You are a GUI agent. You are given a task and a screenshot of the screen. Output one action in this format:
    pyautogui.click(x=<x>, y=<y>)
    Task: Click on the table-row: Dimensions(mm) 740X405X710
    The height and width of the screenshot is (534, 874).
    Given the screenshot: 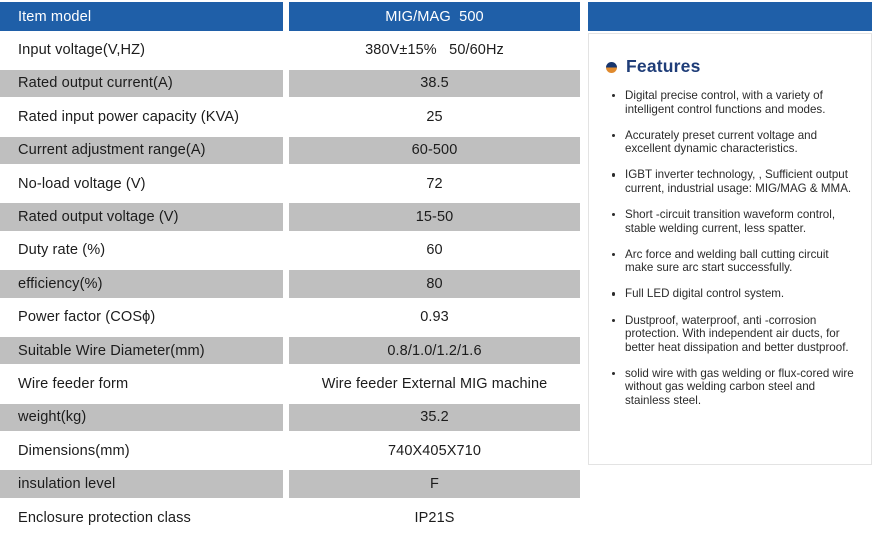 What is the action you would take?
    pyautogui.click(x=290, y=450)
    